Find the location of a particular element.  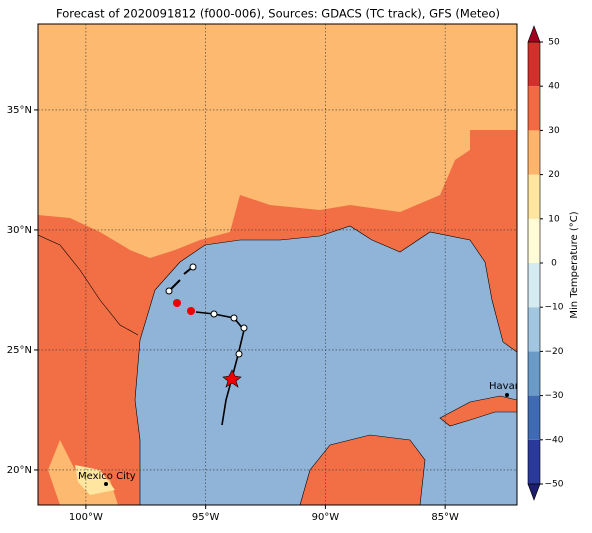

y-tick-label: 35°N is located at coordinates (19, 110).